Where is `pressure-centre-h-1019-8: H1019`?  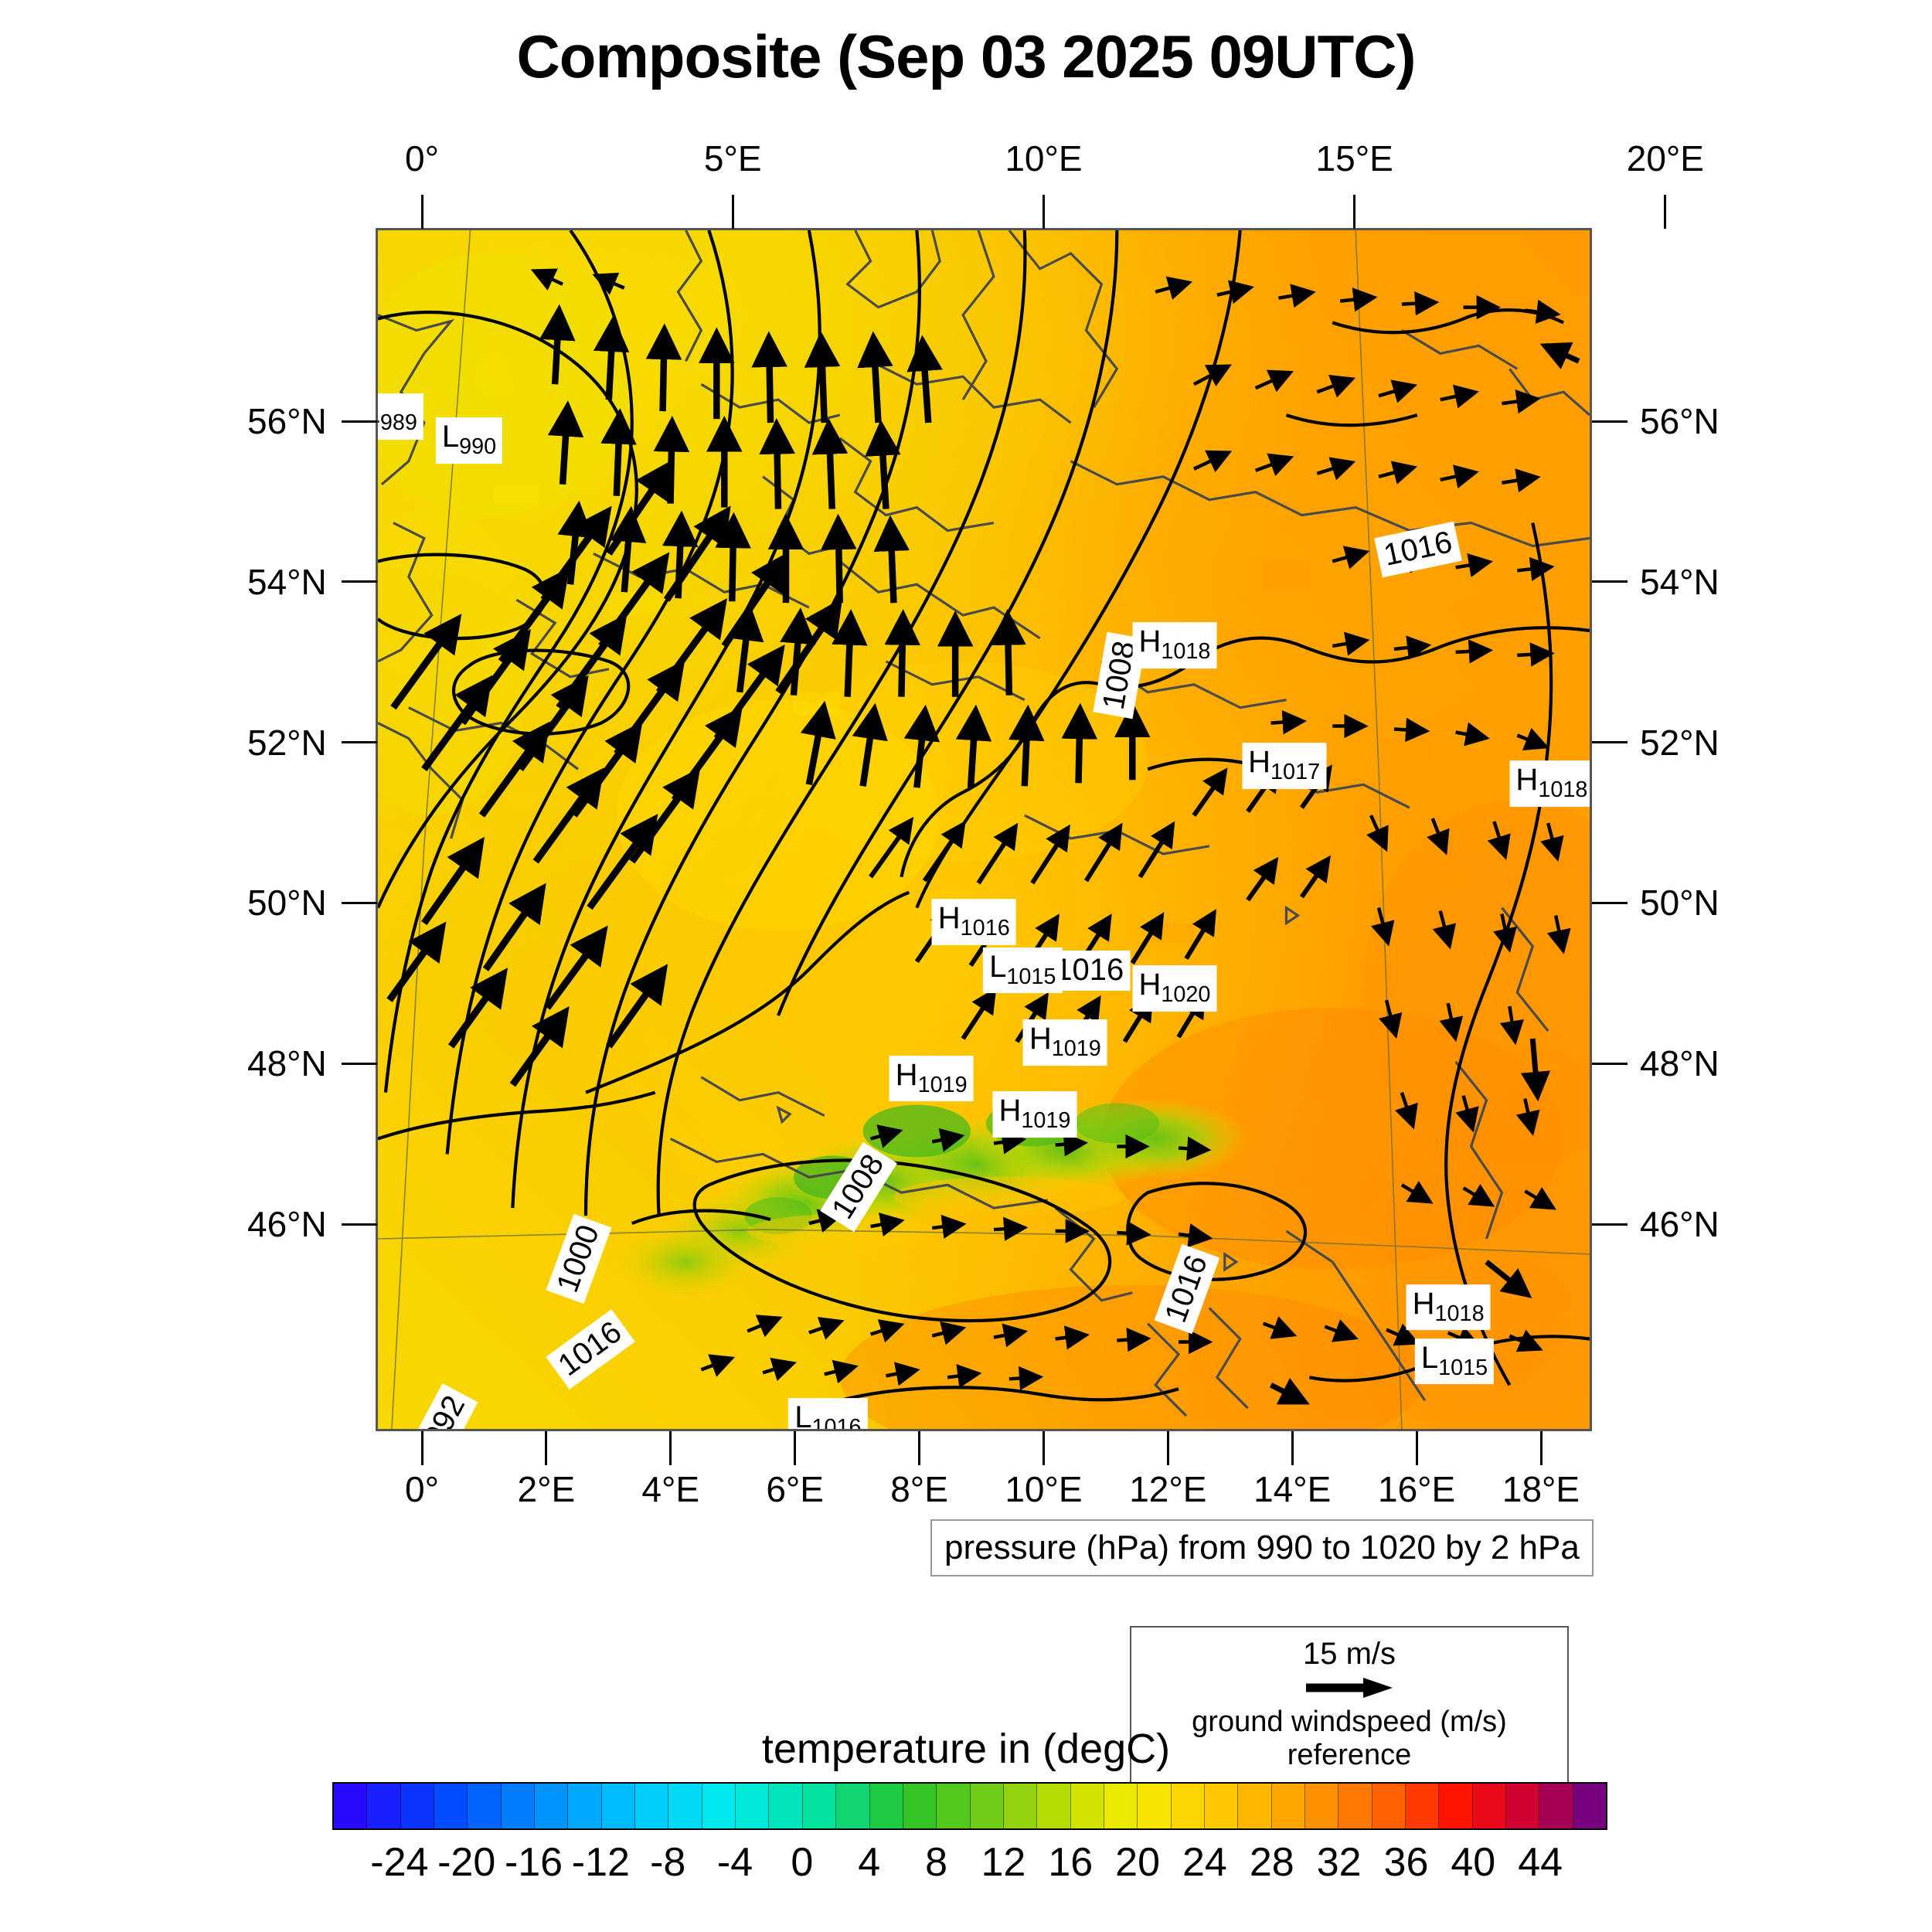
pressure-centre-h-1019-8: H1019 is located at coordinates (1064, 1042).